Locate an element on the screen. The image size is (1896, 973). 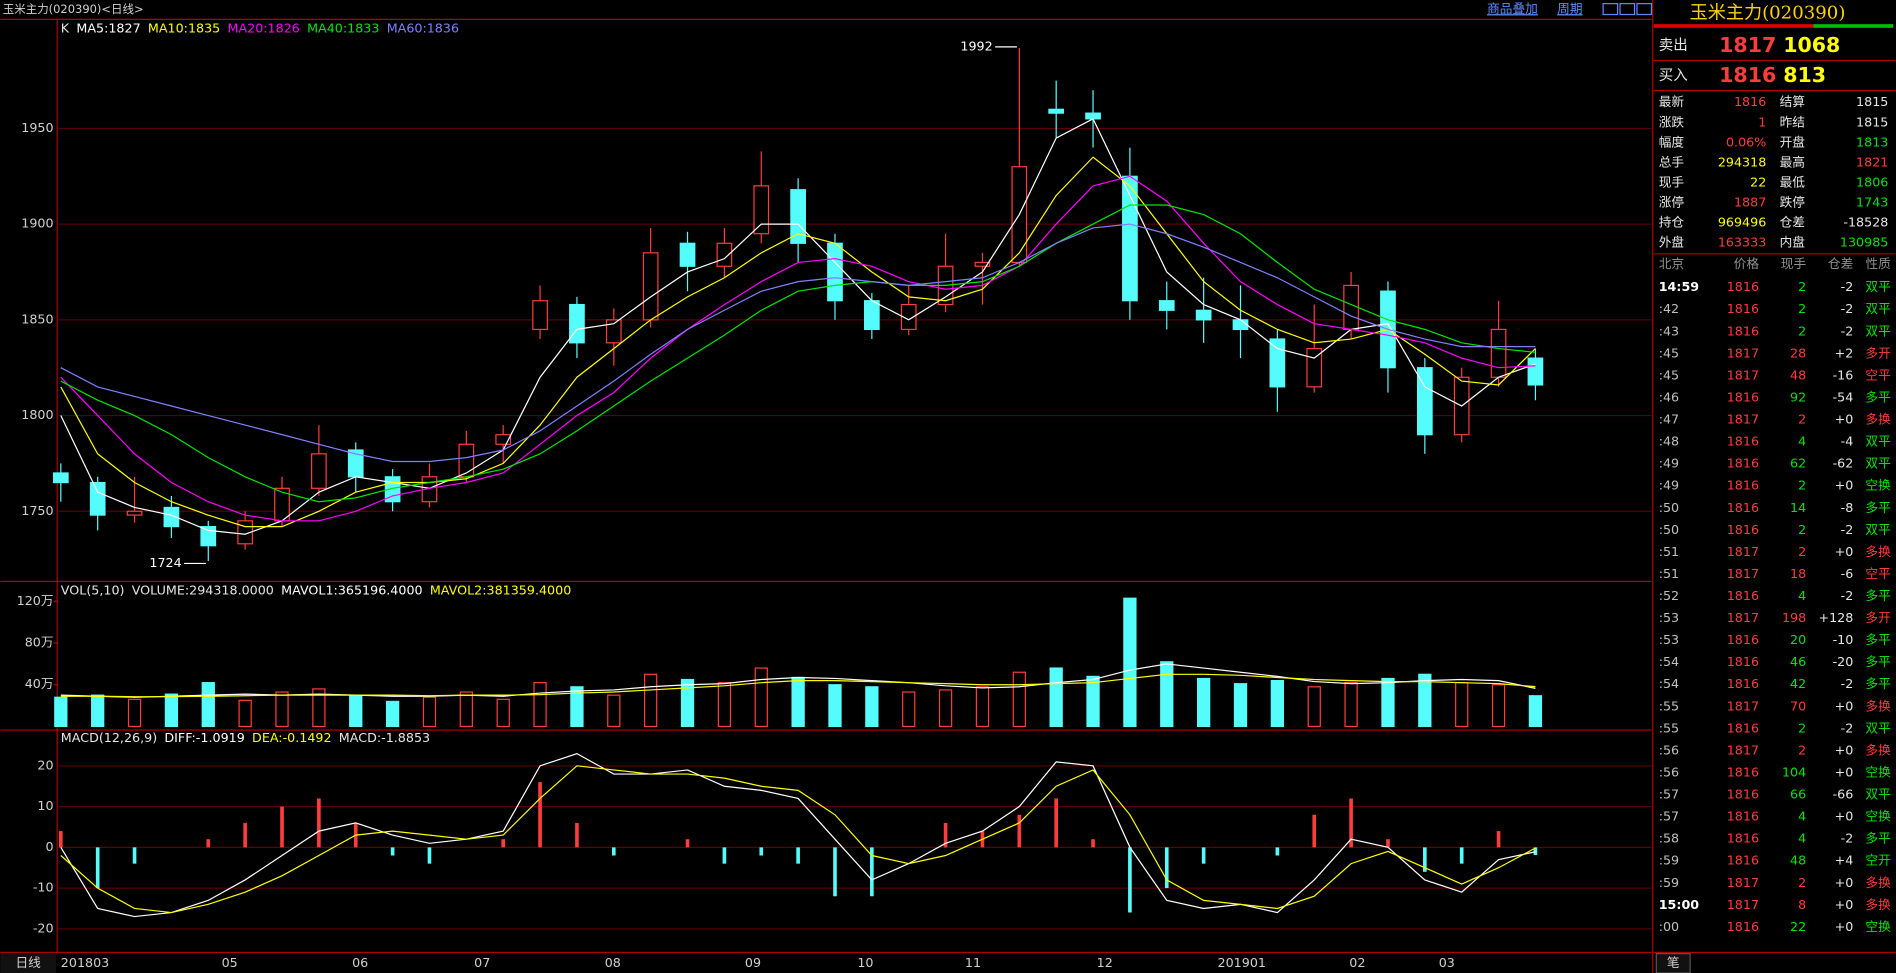
tick-time: :55 is located at coordinates (1669, 705).